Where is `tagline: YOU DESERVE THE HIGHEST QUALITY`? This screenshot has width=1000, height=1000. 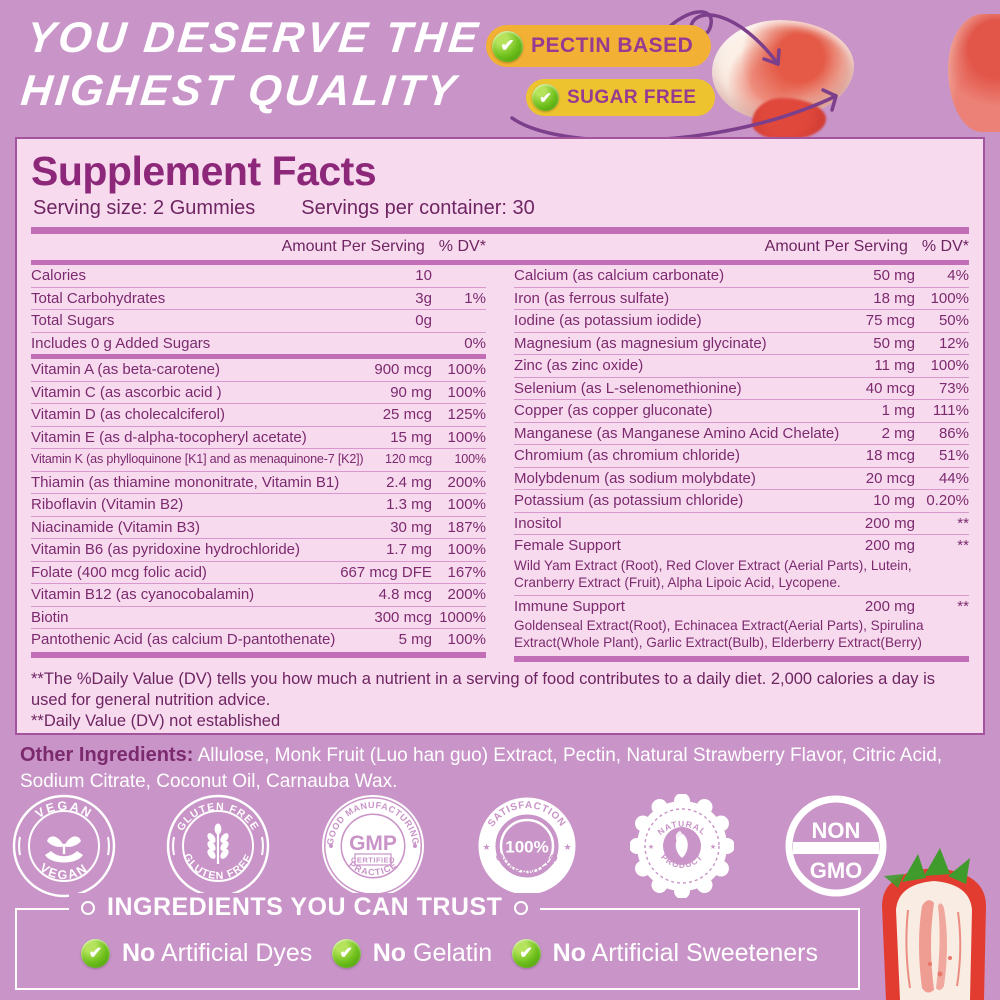
tagline: YOU DESERVE THE HIGHEST QUALITY is located at coordinates (250, 65).